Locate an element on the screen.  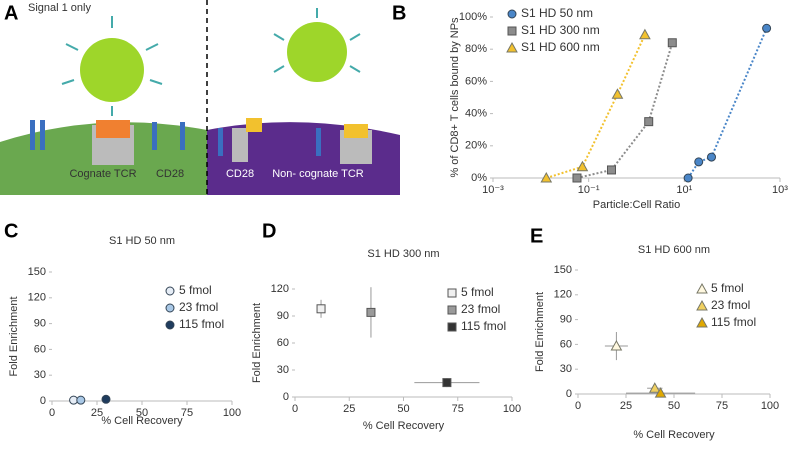
y-tick-label: 100% is located at coordinates (473, 17).